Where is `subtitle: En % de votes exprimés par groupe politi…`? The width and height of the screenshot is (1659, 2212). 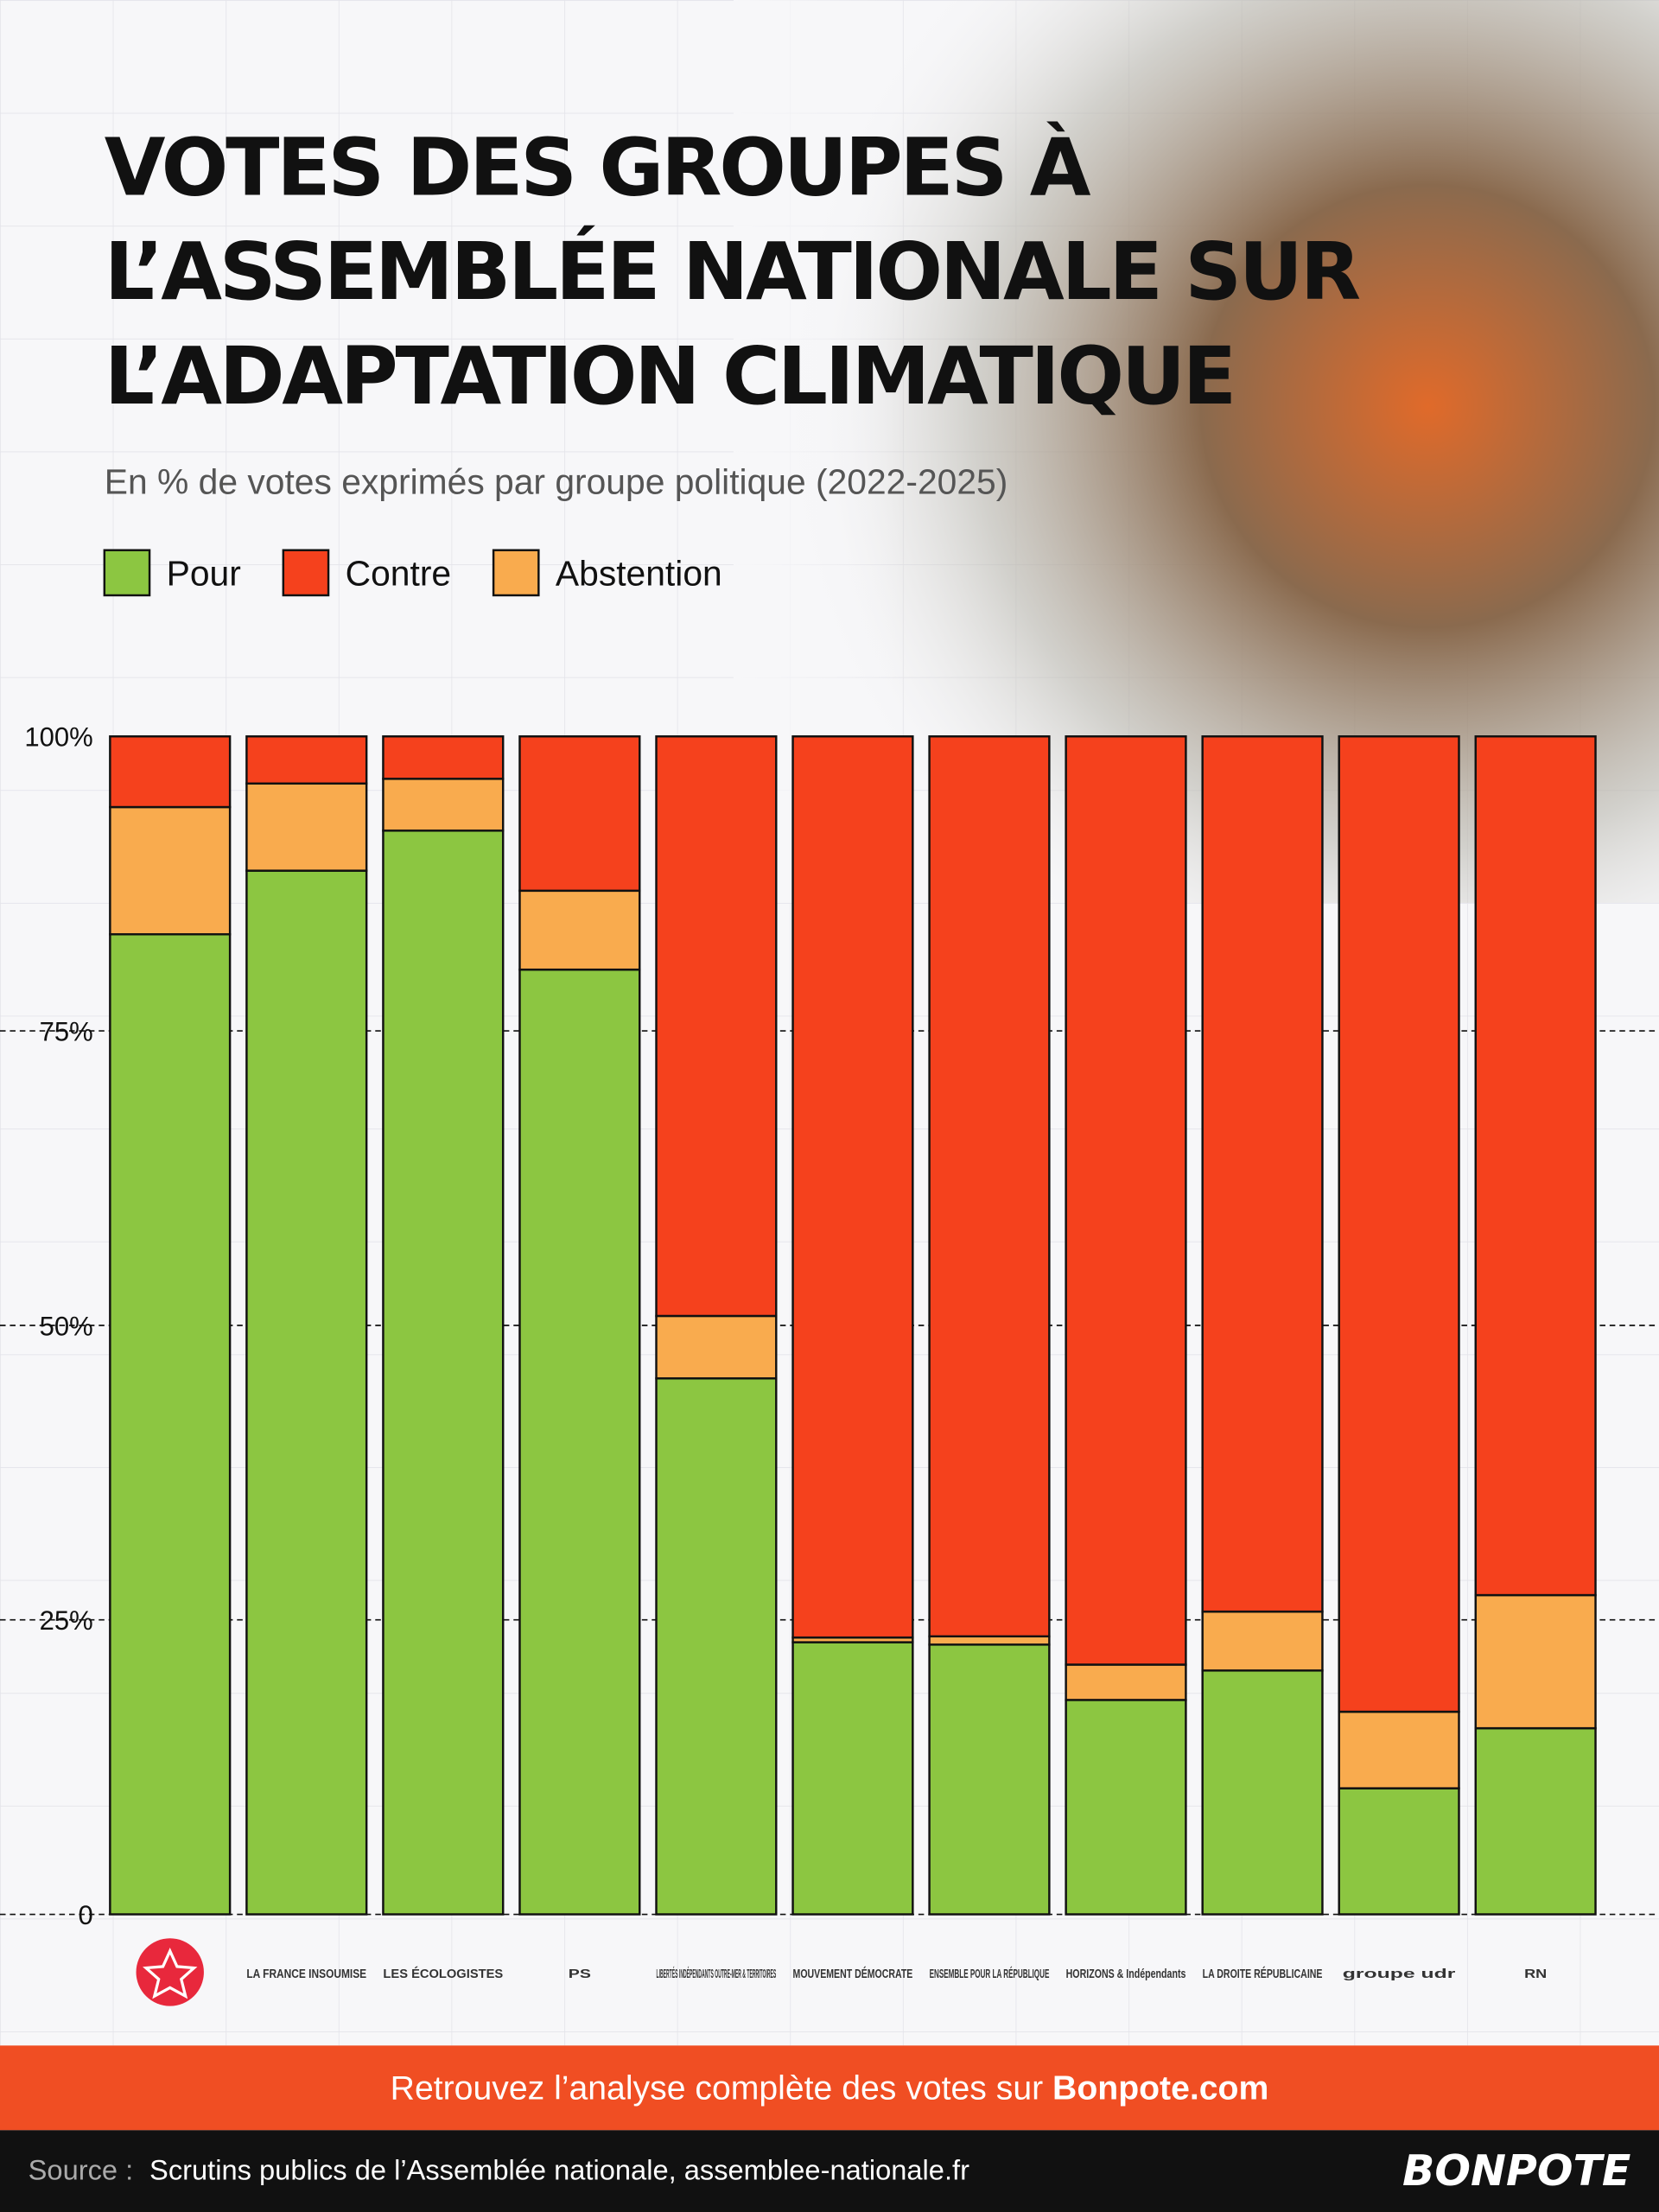 subtitle: En % de votes exprimés par groupe politi… is located at coordinates (556, 481).